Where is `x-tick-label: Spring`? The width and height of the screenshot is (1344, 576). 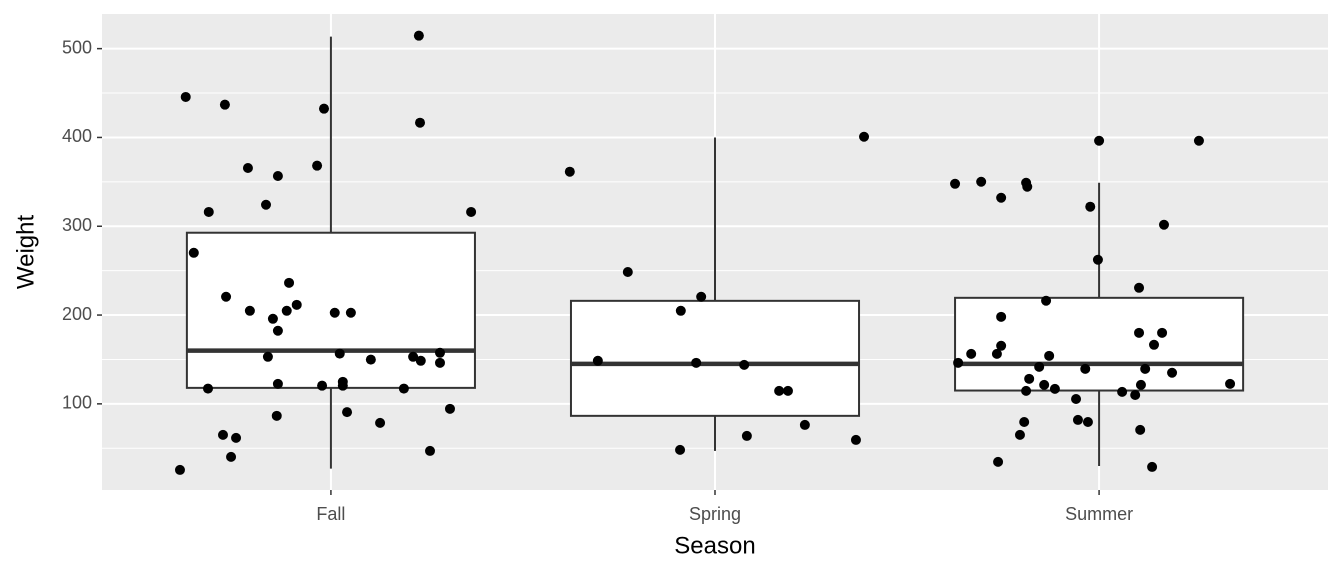
x-tick-label: Spring is located at coordinates (715, 514).